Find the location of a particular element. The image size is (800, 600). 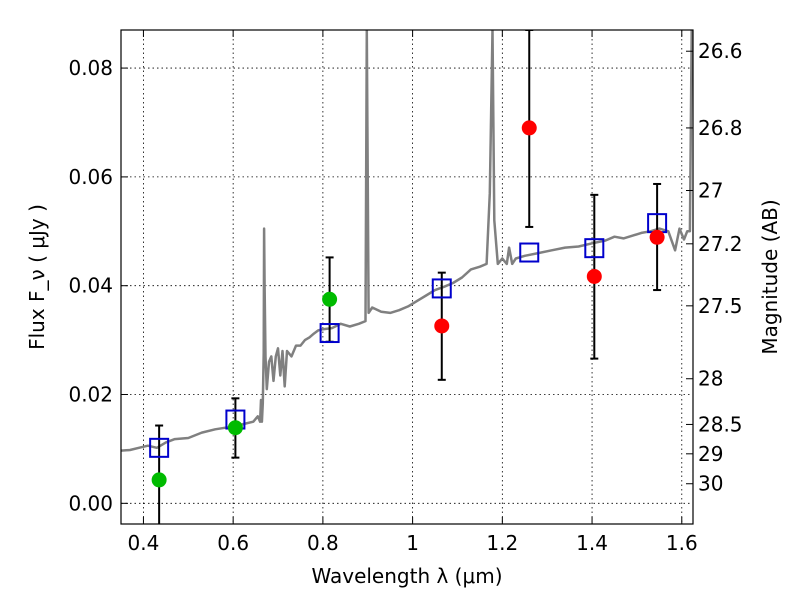

right-axis-ticks: 26.6 26.8 27 27.2 27.5 28 28.5 29 30 is located at coordinates (714, 267).